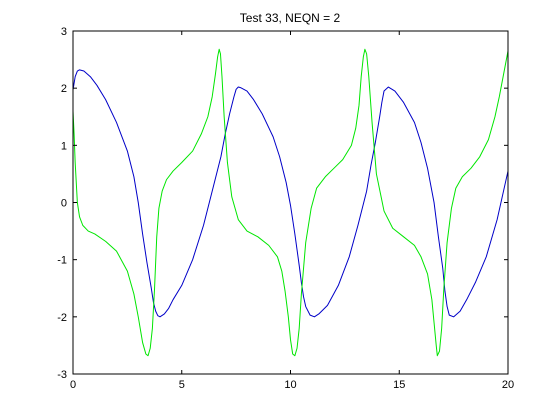 This screenshot has width=560, height=420. What do you see at coordinates (508, 385) in the screenshot?
I see `x-tick-label: 20` at bounding box center [508, 385].